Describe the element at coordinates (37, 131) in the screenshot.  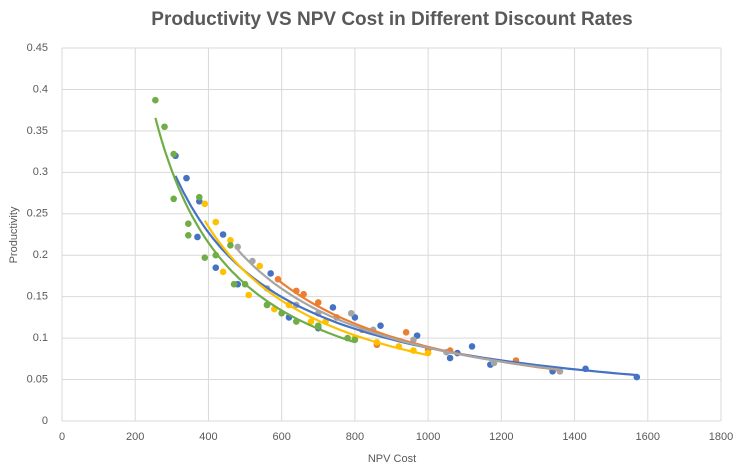
I see `y-tick-label: 0.35` at that location.